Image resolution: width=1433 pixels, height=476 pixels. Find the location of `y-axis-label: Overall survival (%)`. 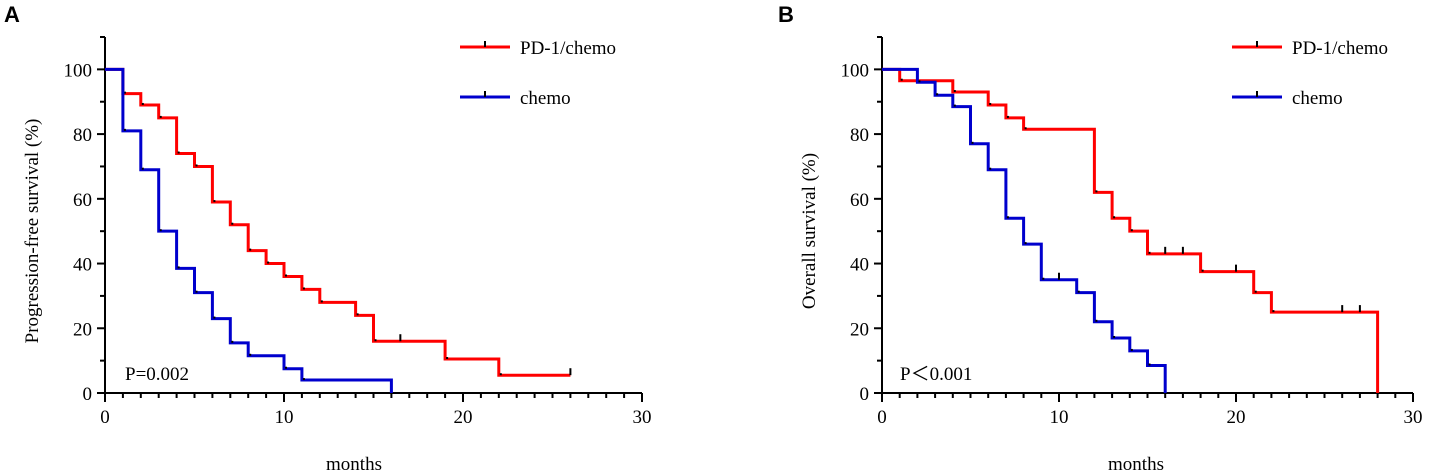

y-axis-label: Overall survival (%) is located at coordinates (809, 231).